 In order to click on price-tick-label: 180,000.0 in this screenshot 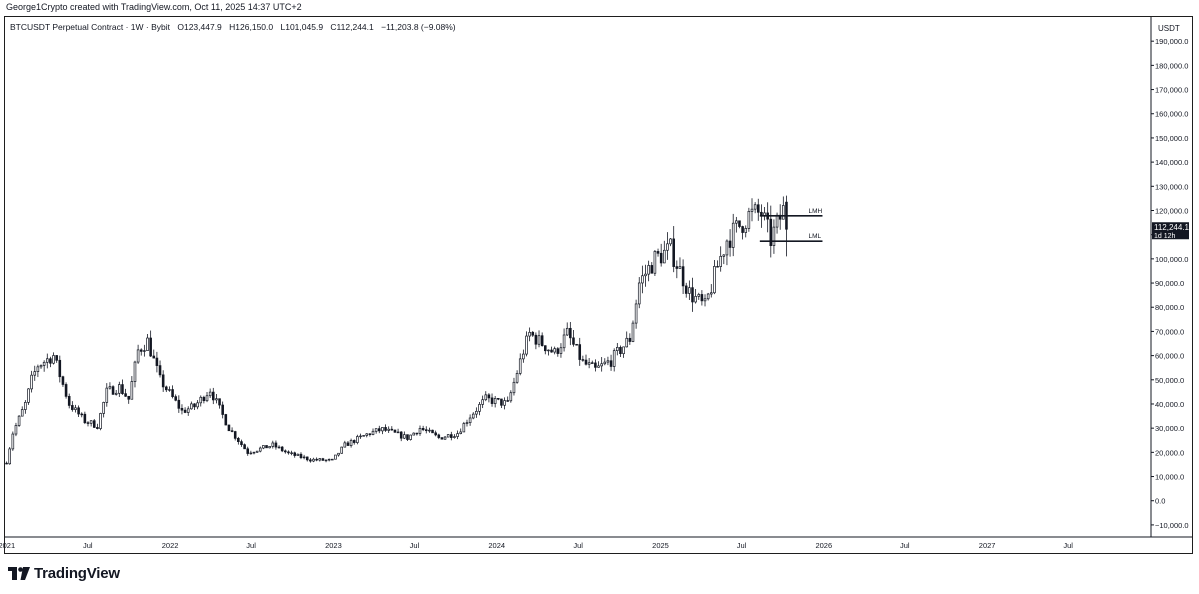, I will do `click(1171, 65)`.